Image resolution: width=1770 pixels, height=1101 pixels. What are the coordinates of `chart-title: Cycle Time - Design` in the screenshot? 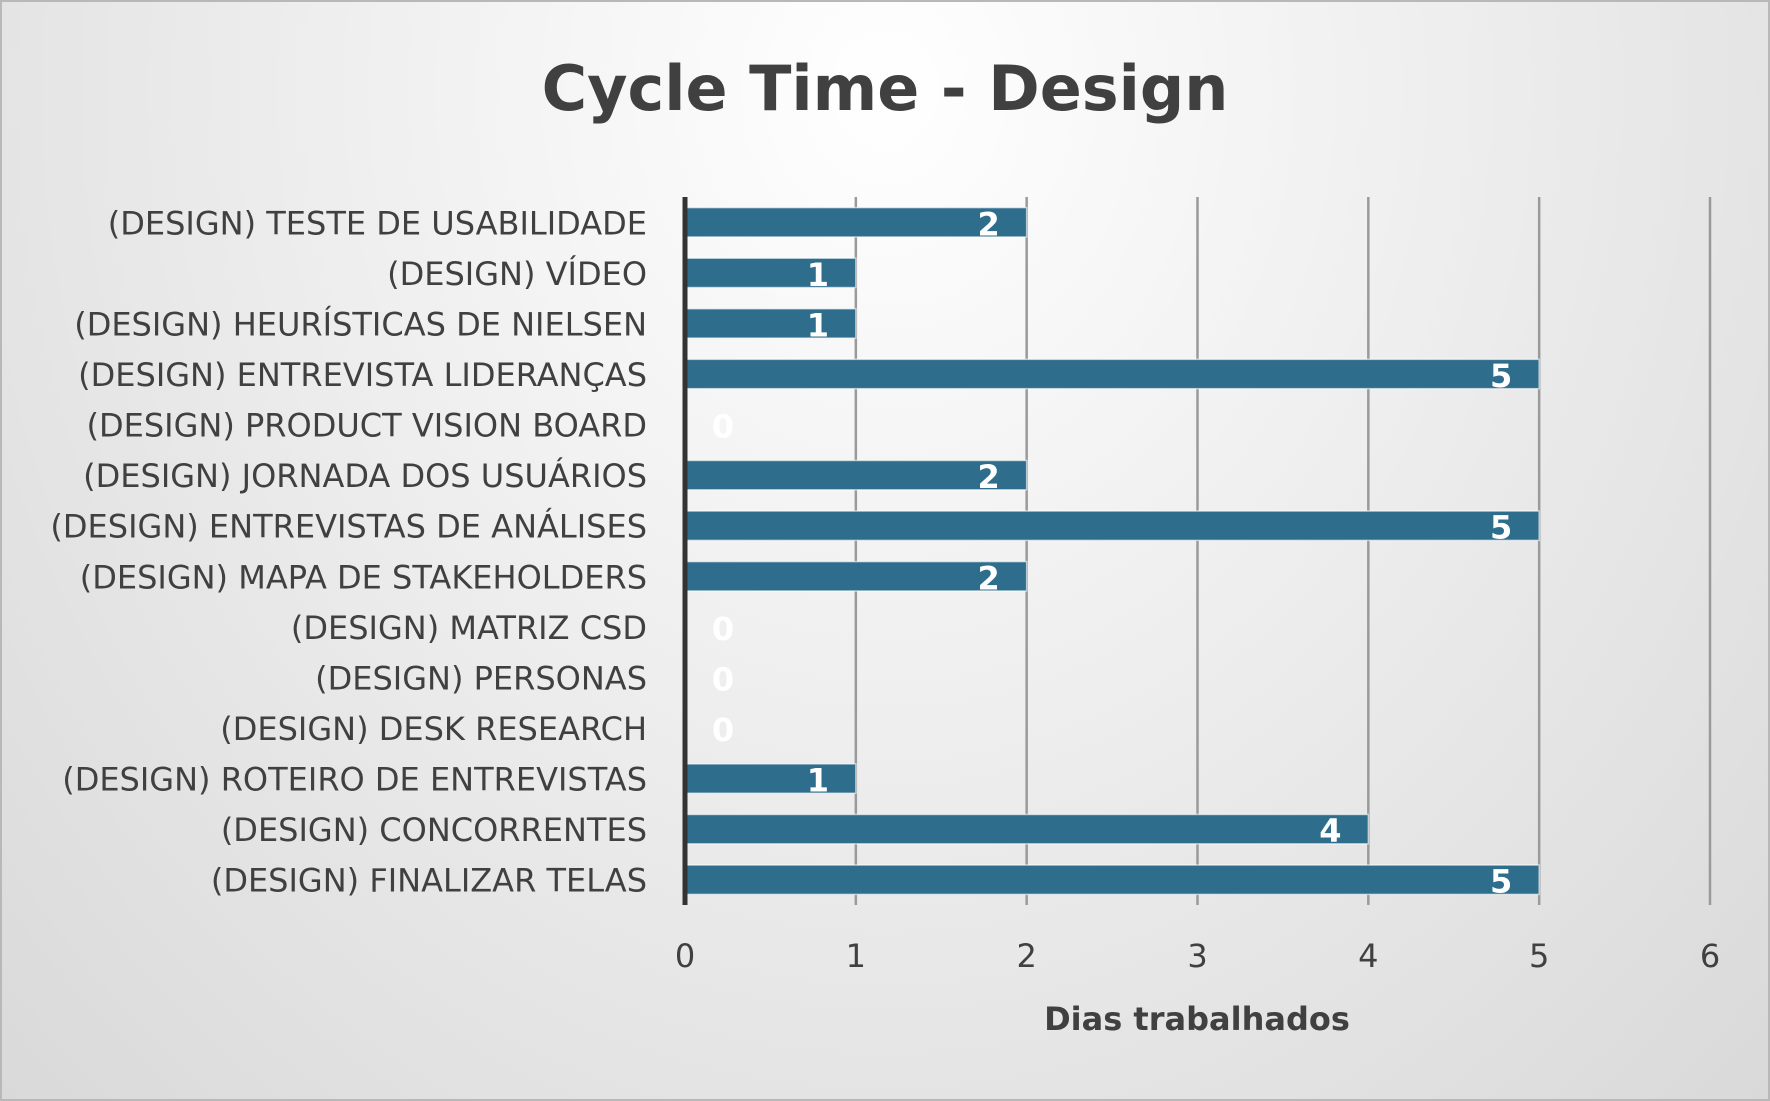 It's located at (885, 88).